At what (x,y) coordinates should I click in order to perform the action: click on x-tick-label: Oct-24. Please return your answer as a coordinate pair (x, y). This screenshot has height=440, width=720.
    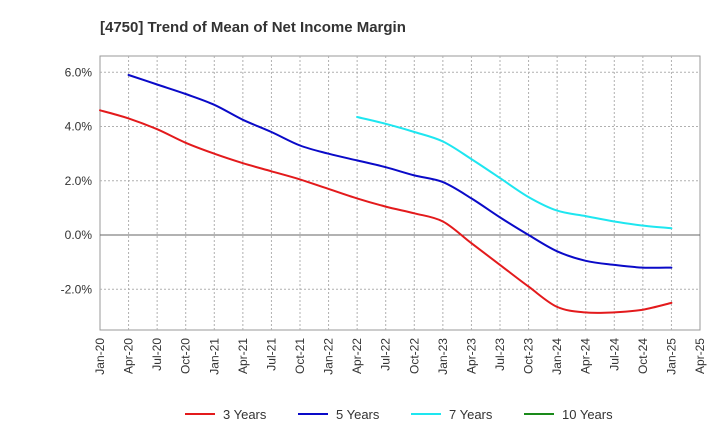
    Looking at the image, I should click on (643, 356).